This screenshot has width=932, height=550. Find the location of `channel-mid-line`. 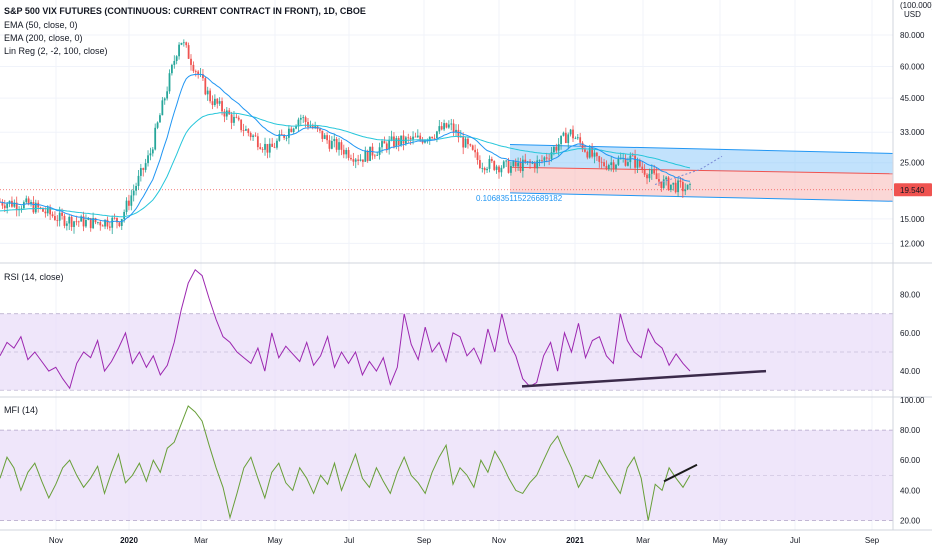

channel-mid-line is located at coordinates (701, 170).